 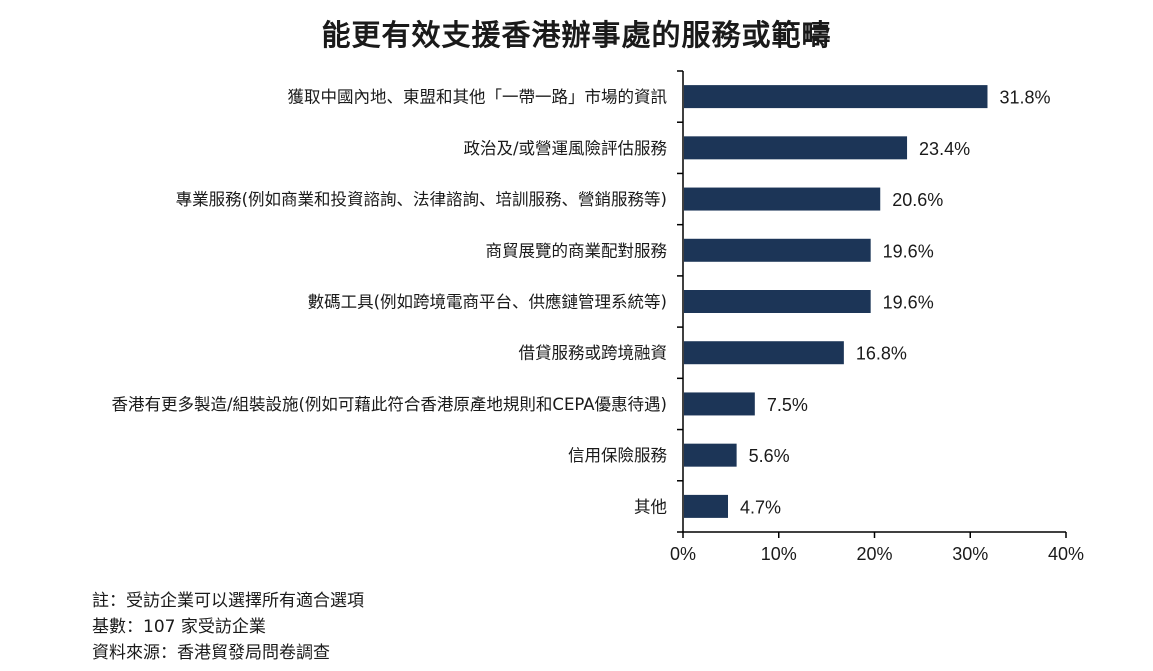 I want to click on value-label: 23.4%, so click(x=944, y=149).